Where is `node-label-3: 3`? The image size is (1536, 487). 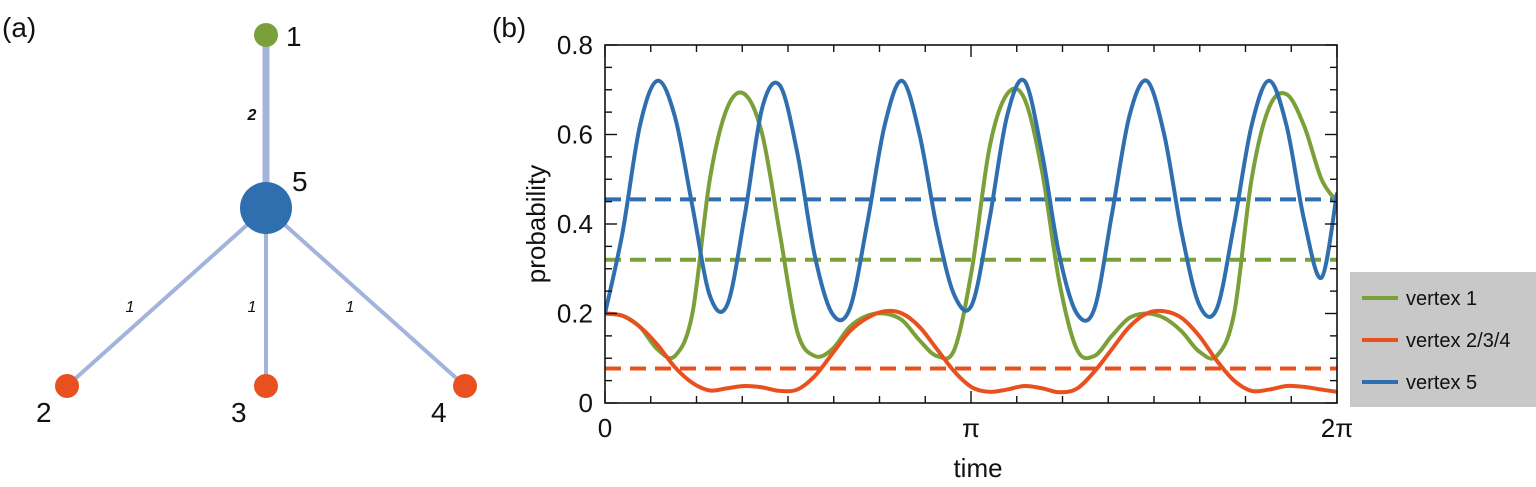 node-label-3: 3 is located at coordinates (239, 412).